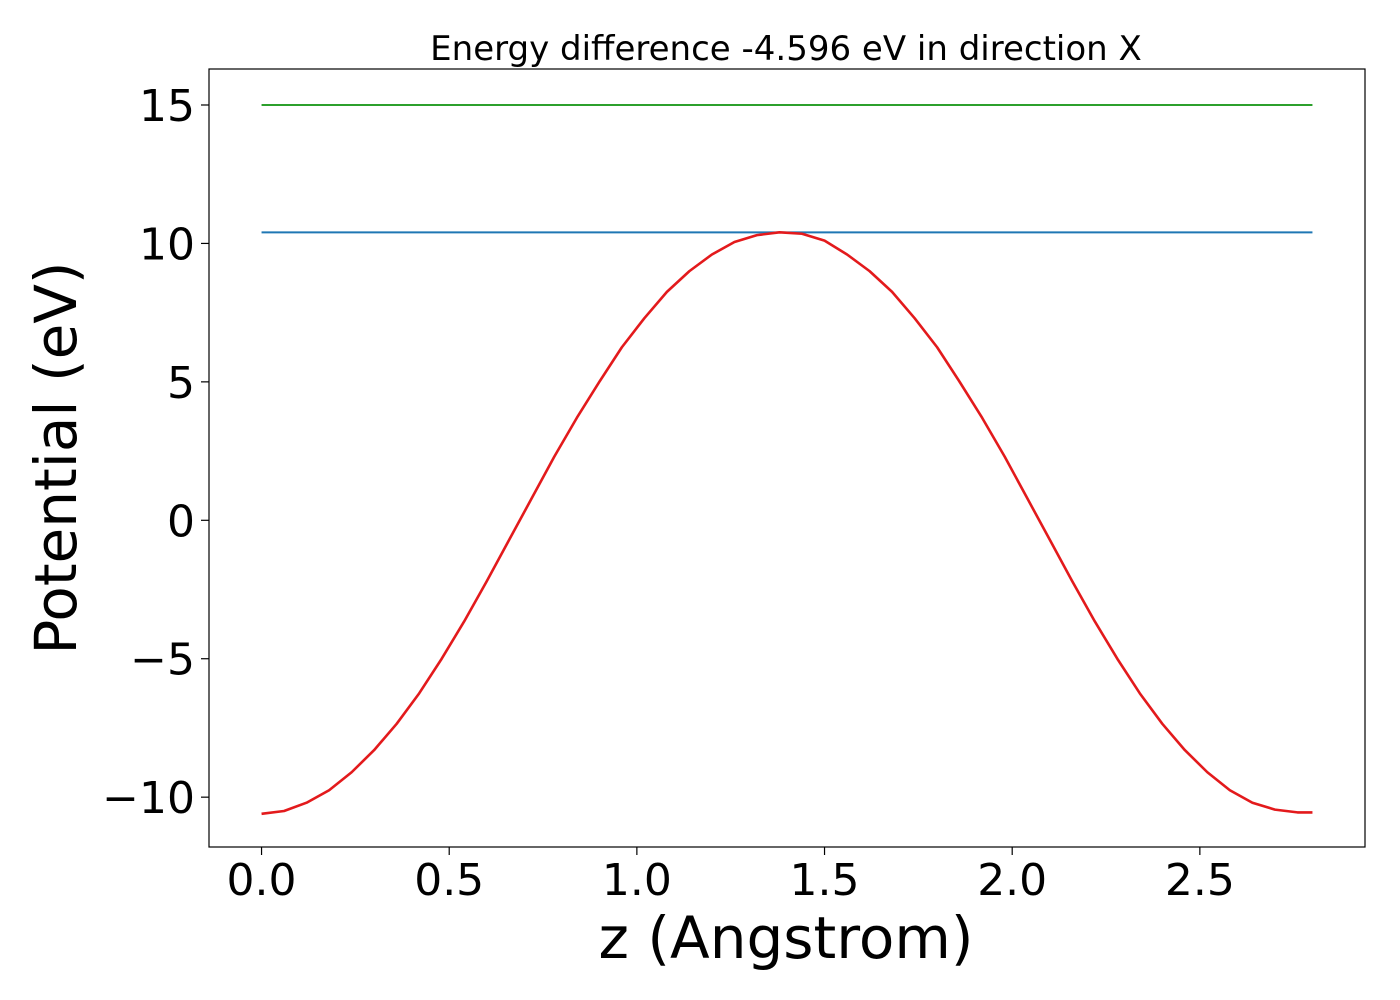 This screenshot has width=1400, height=1000. I want to click on x-tick-label: 2.0, so click(1012, 880).